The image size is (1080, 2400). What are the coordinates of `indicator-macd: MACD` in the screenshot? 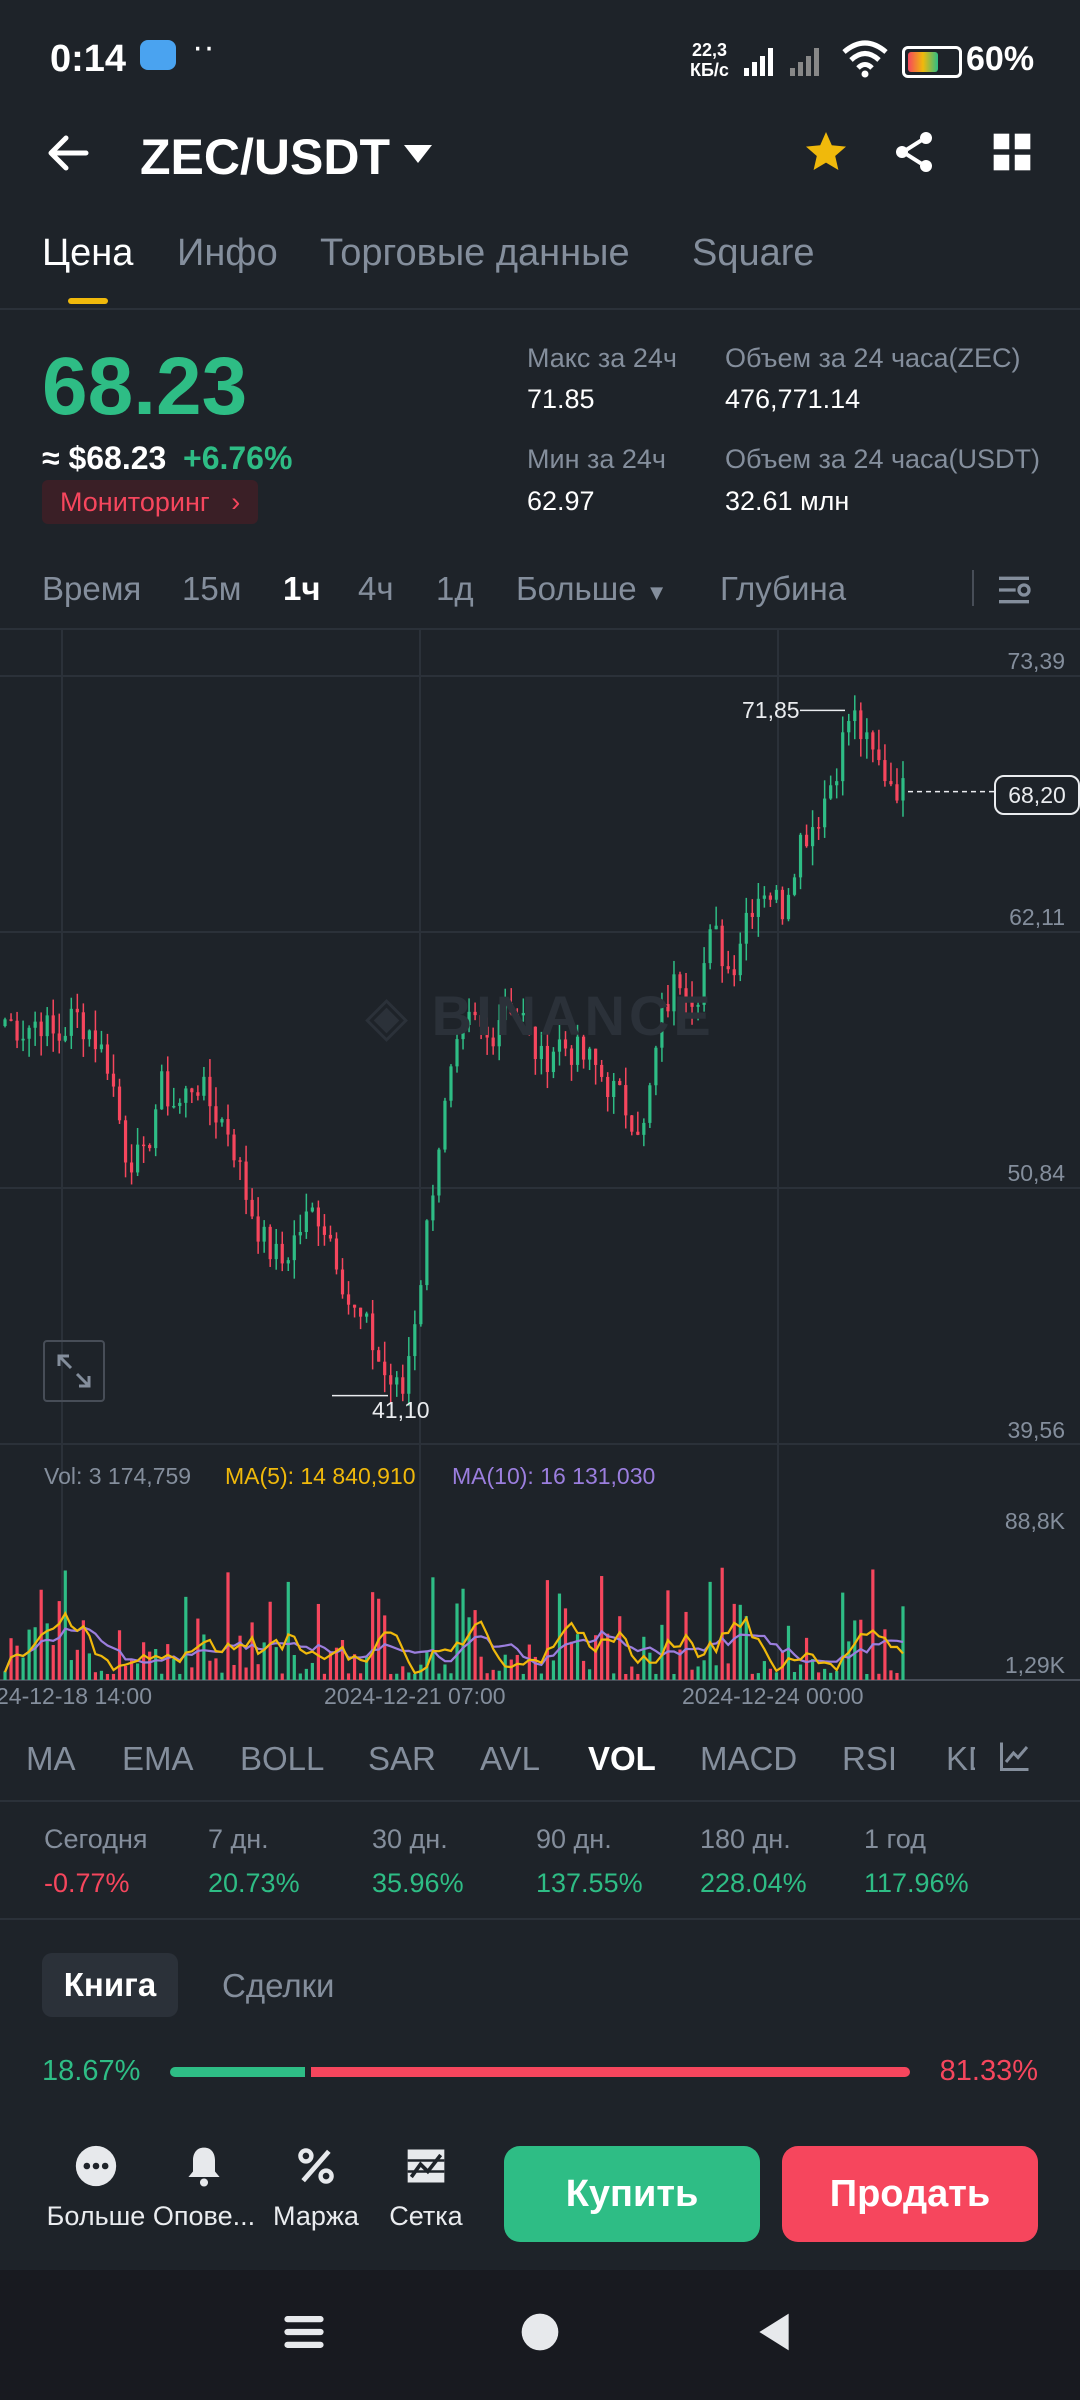 It's located at (749, 1758).